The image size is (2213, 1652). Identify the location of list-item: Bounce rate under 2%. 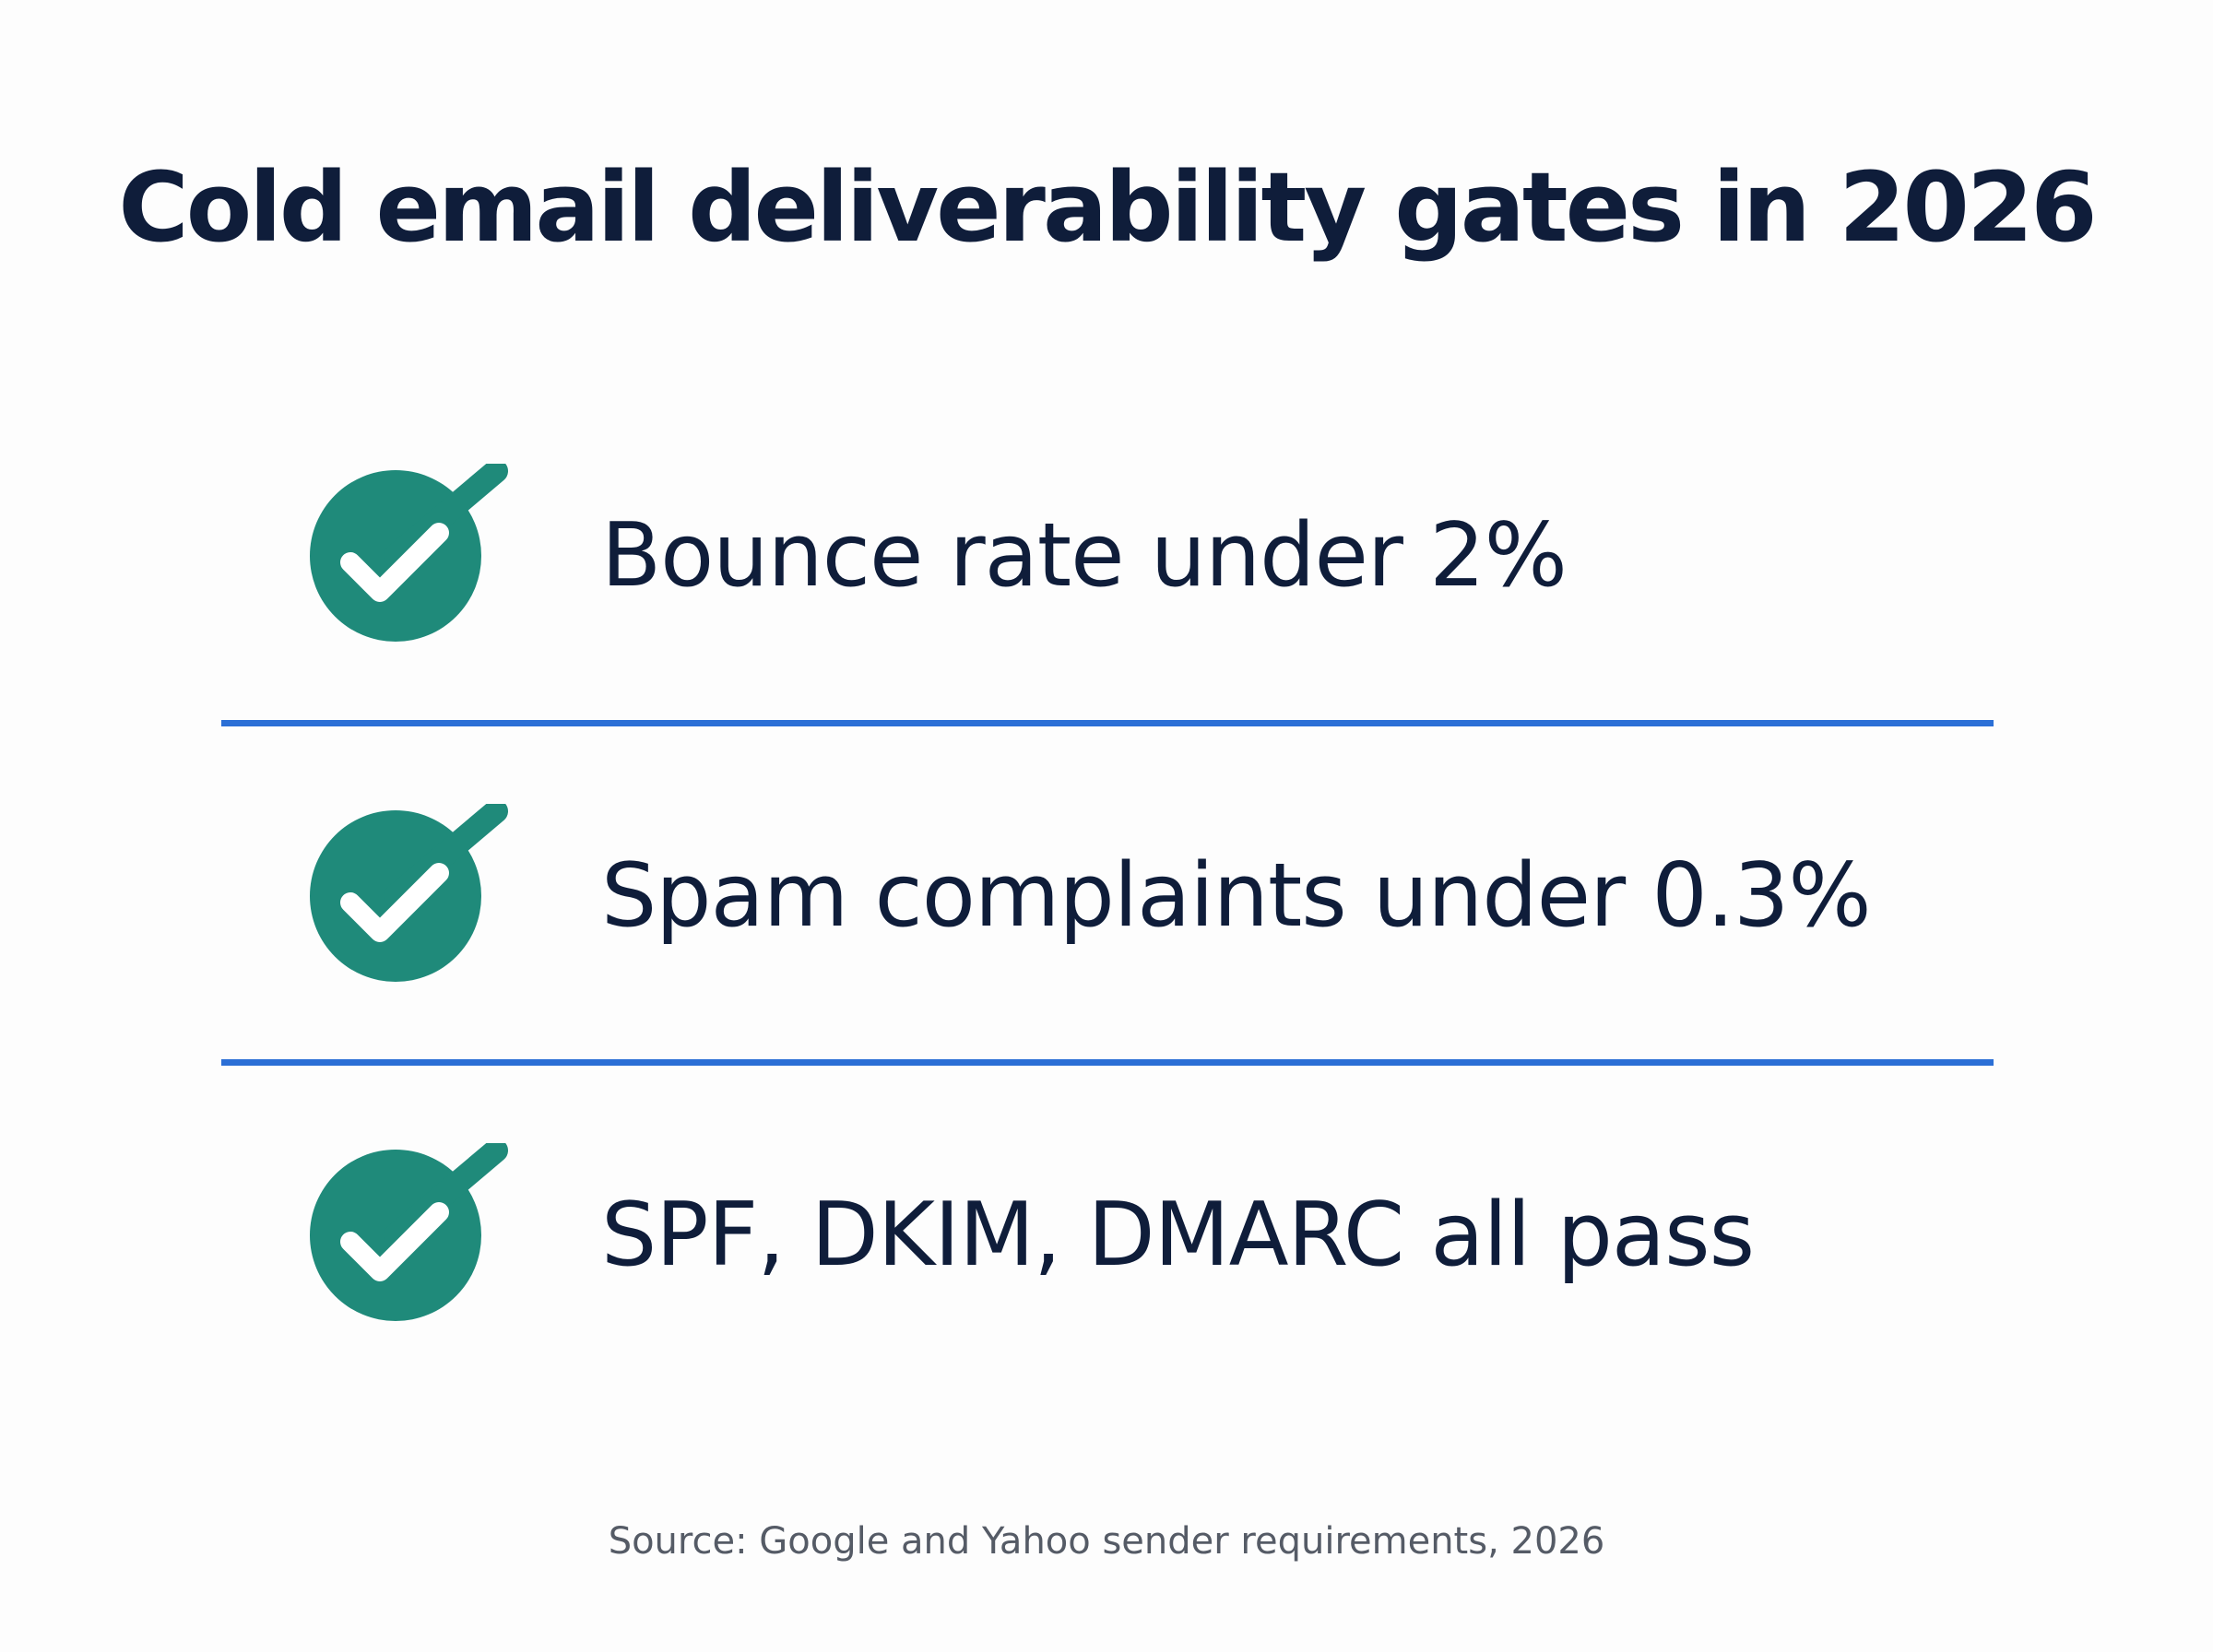
(1106, 556).